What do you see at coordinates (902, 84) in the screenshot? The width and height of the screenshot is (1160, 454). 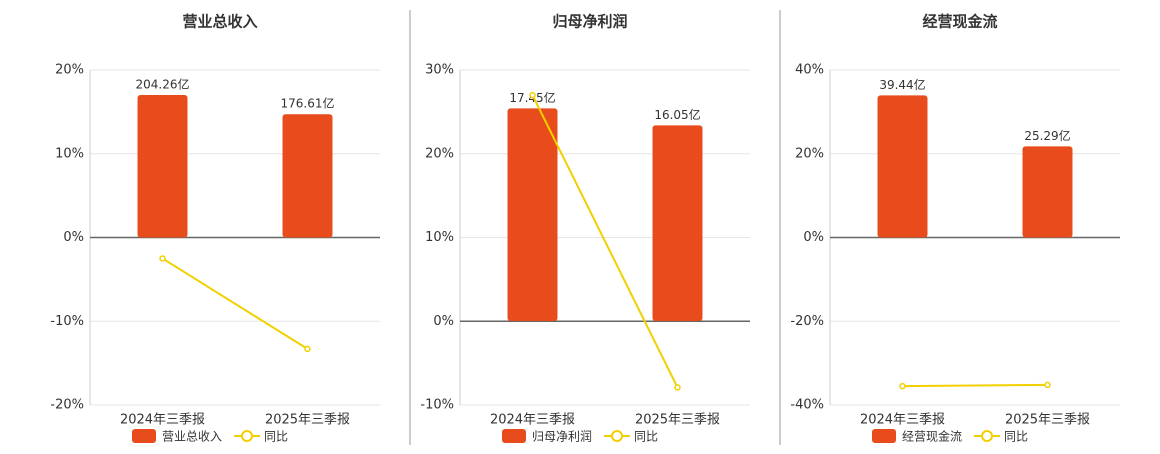 I see `value-label: 39.44亿` at bounding box center [902, 84].